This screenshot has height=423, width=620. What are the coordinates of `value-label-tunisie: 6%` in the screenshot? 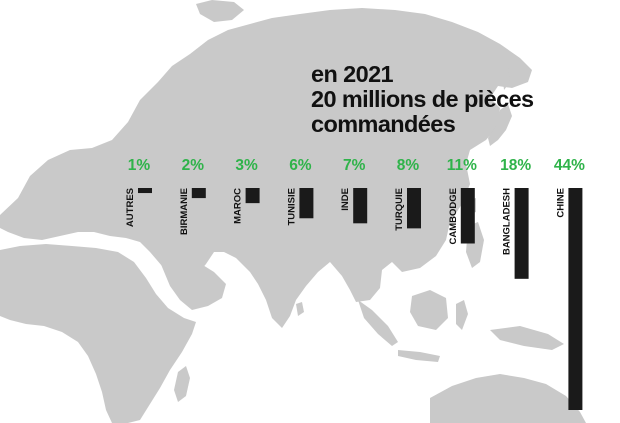 It's located at (300, 165).